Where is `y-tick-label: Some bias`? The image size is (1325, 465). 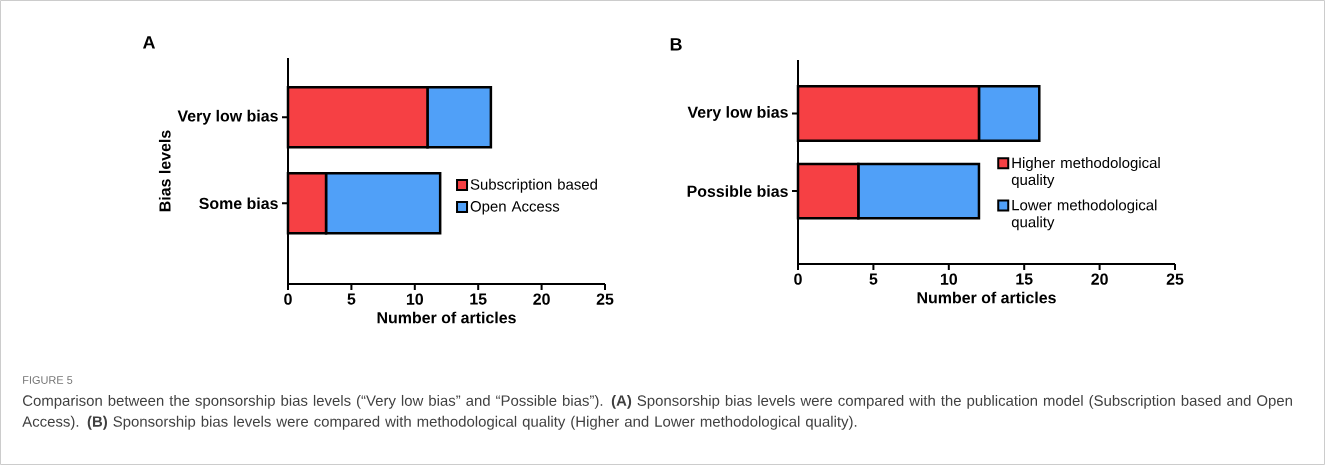
y-tick-label: Some bias is located at coordinates (238, 203).